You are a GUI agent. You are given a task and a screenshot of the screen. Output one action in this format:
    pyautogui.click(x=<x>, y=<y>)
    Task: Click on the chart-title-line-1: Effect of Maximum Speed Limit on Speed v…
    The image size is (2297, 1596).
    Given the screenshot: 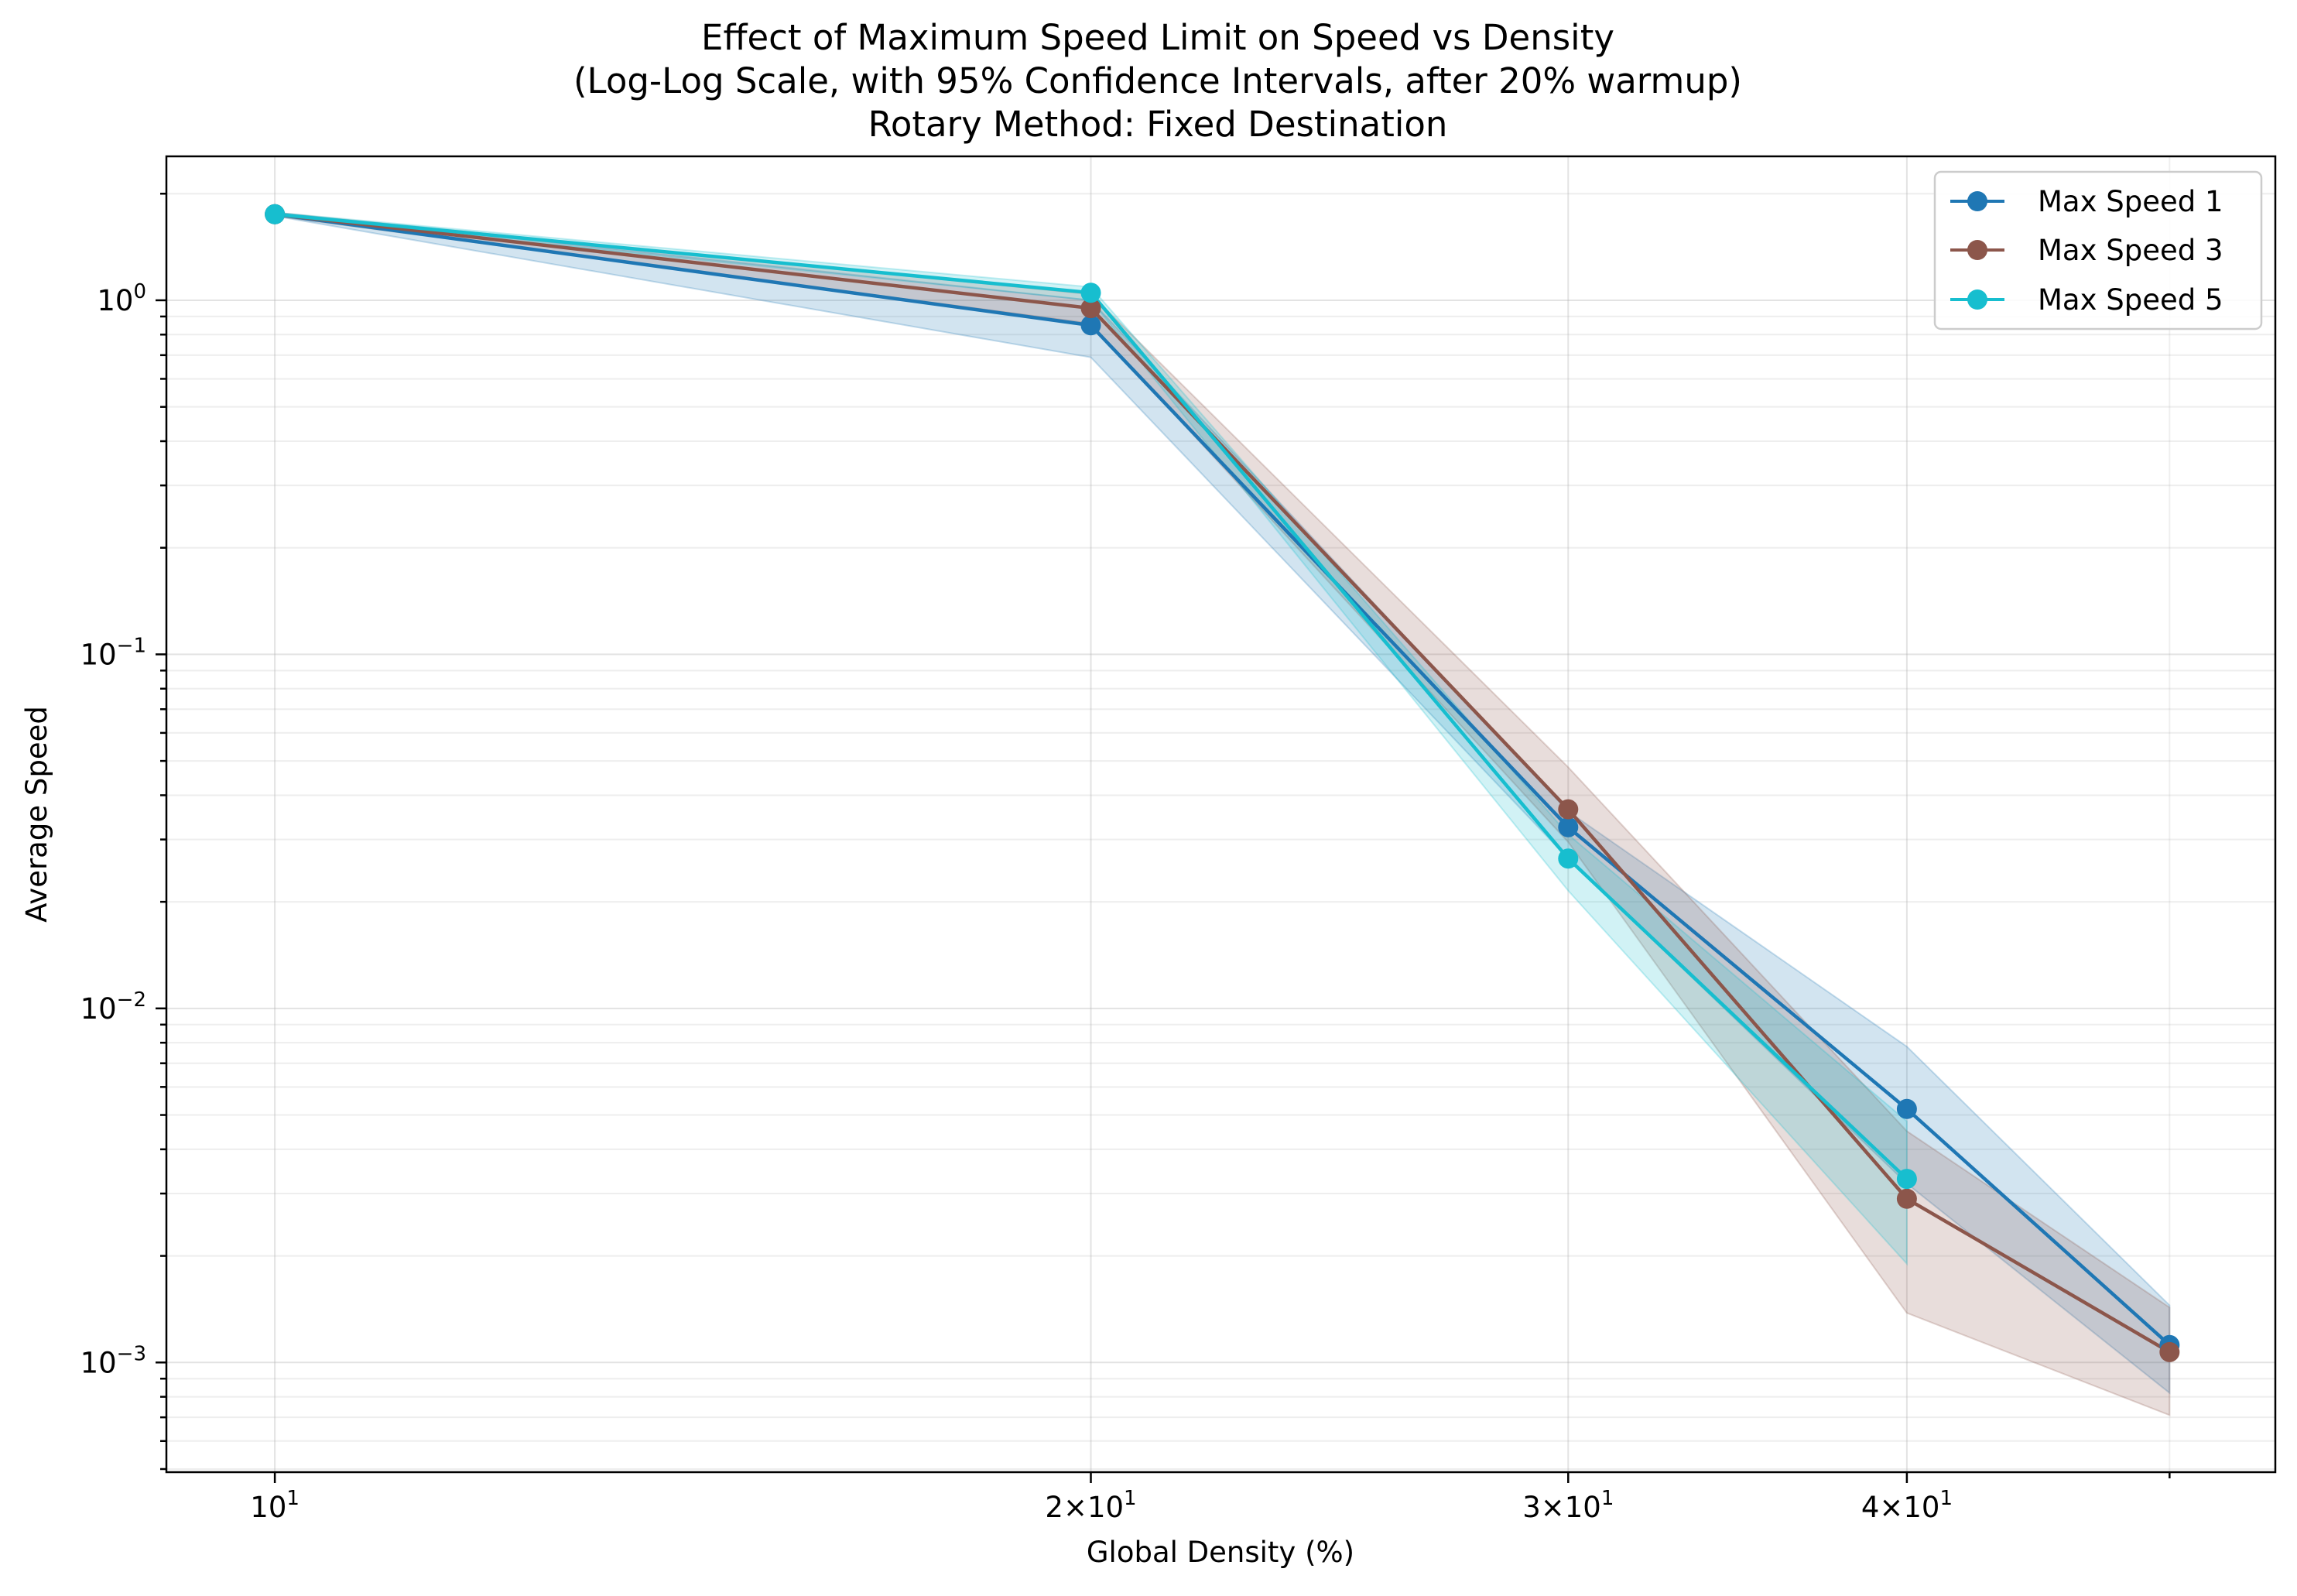 What is the action you would take?
    pyautogui.click(x=1157, y=37)
    